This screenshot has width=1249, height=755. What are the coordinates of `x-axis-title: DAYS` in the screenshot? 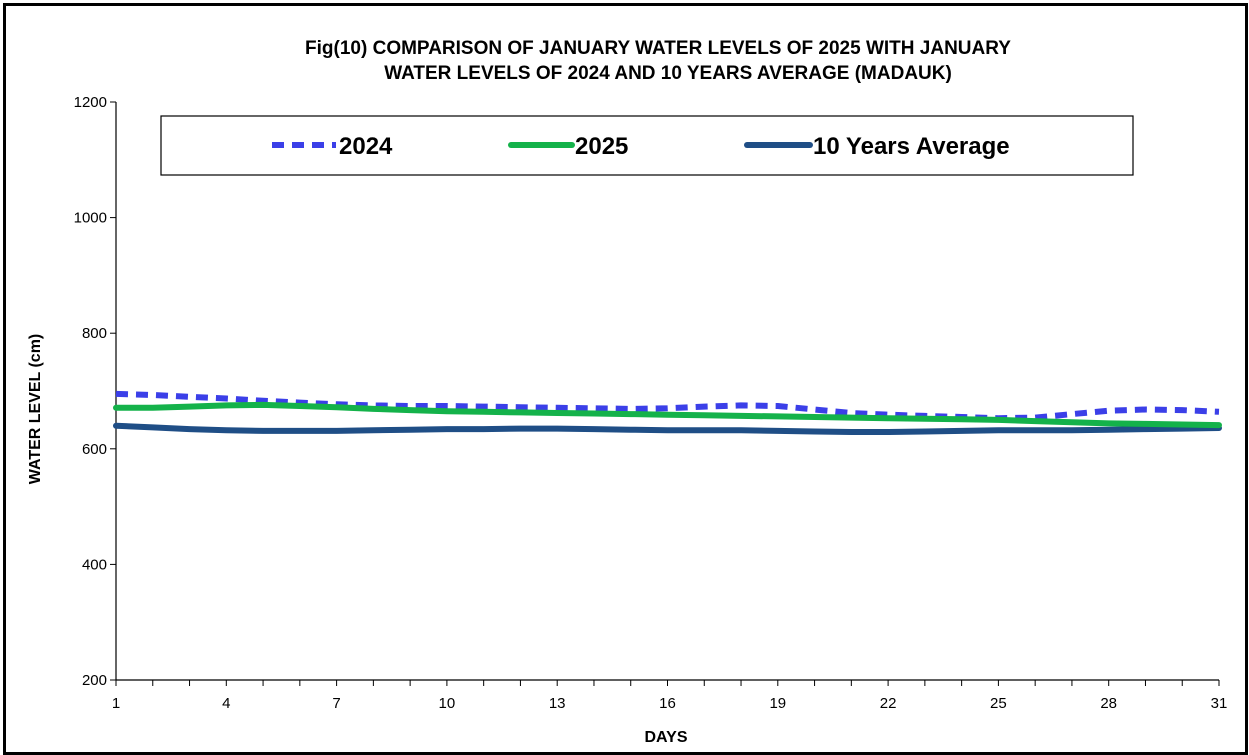 It's located at (666, 737).